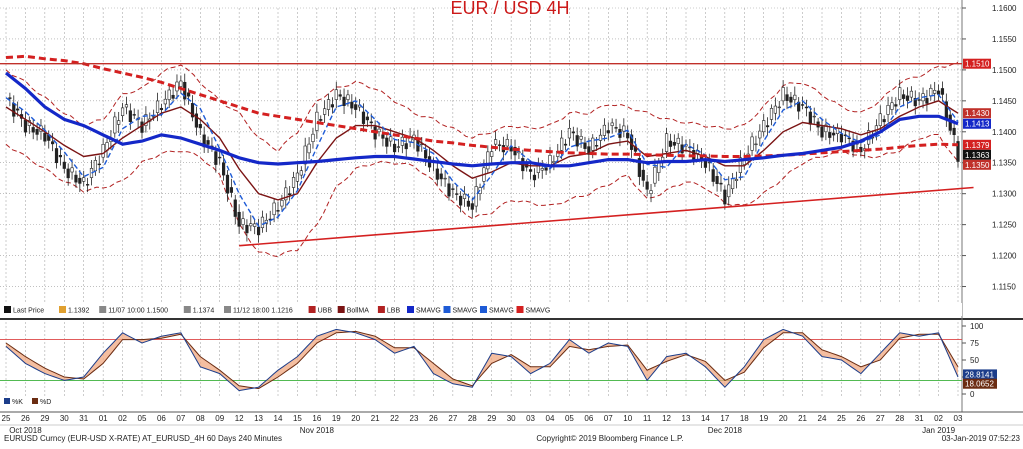 The image size is (1023, 449). Describe the element at coordinates (1004, 287) in the screenshot. I see `price-tick-label: 1.1150` at that location.